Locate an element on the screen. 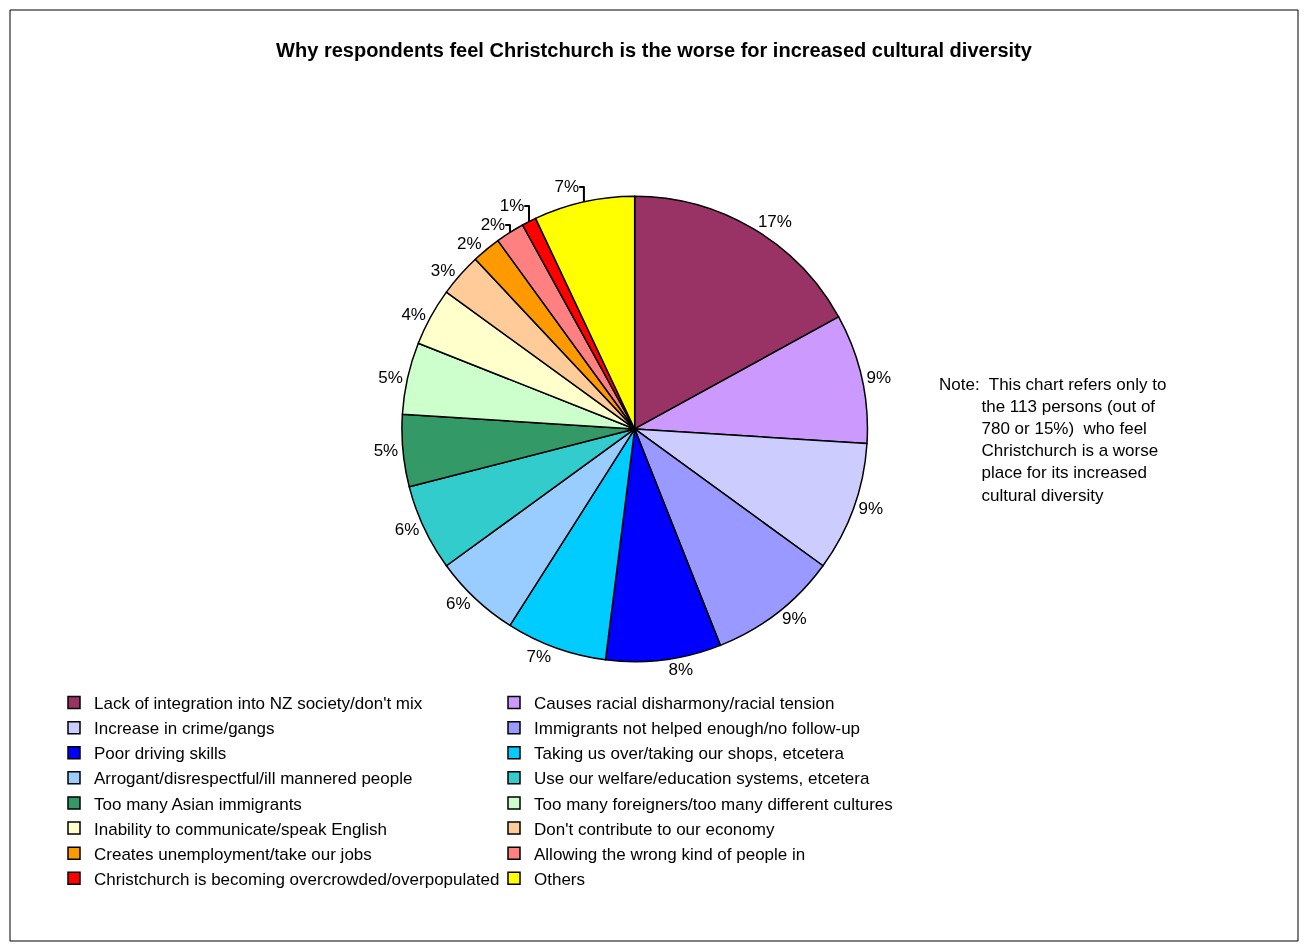 The width and height of the screenshot is (1308, 951). chart-title: Why respondents feel Christchurch is the worse for increased cultural diversity is located at coordinates (654, 49).